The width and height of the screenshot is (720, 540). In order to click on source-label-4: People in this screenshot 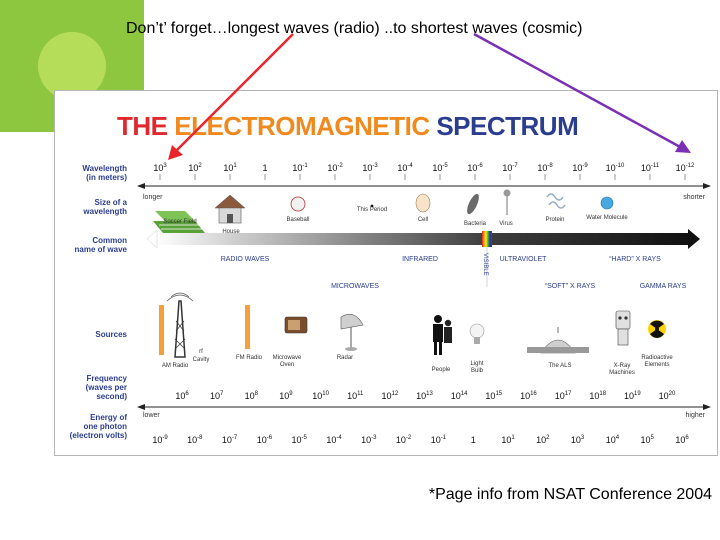, I will do `click(441, 370)`.